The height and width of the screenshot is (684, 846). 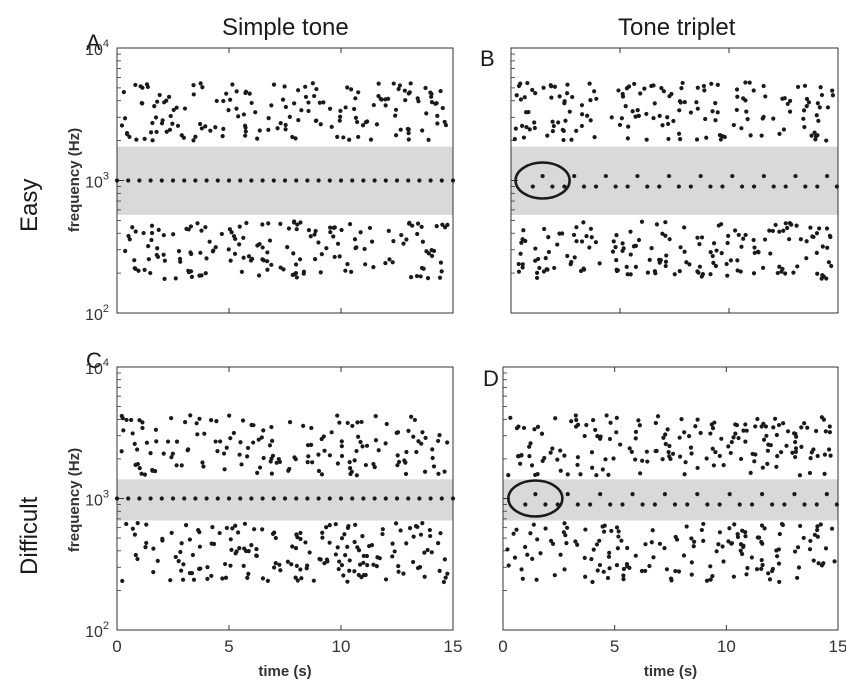 I want to click on x-tick-label: 5, so click(x=614, y=646).